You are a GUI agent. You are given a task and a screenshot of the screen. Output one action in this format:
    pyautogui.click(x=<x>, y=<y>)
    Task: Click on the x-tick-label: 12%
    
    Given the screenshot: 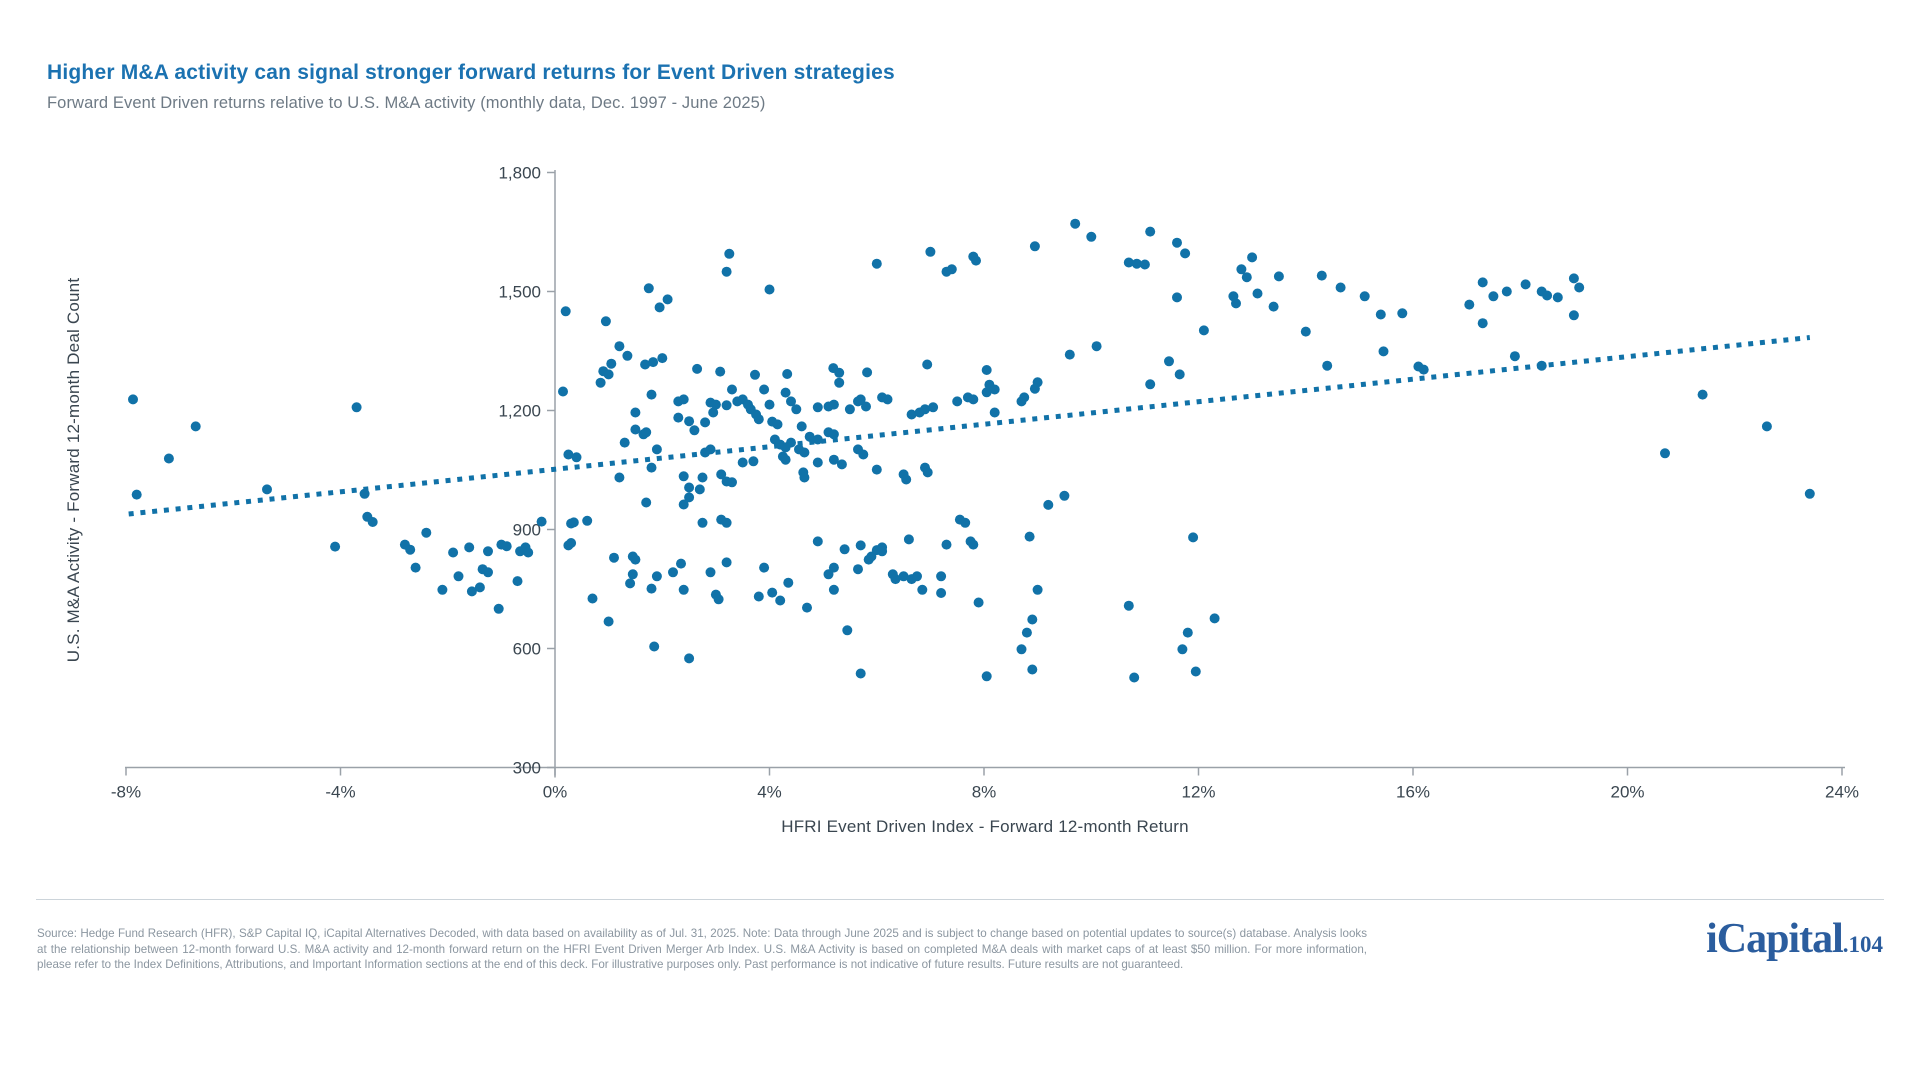 What is the action you would take?
    pyautogui.click(x=1198, y=792)
    